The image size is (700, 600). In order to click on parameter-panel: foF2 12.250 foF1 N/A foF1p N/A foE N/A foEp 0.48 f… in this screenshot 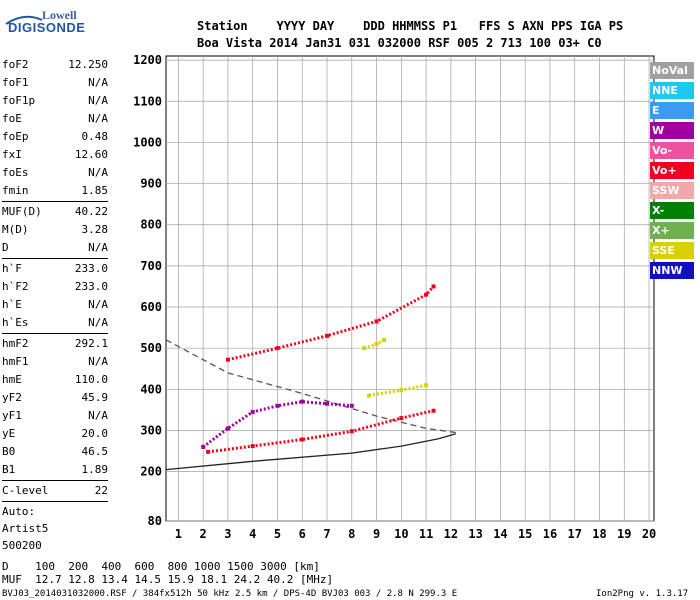, I will do `click(55, 305)`.